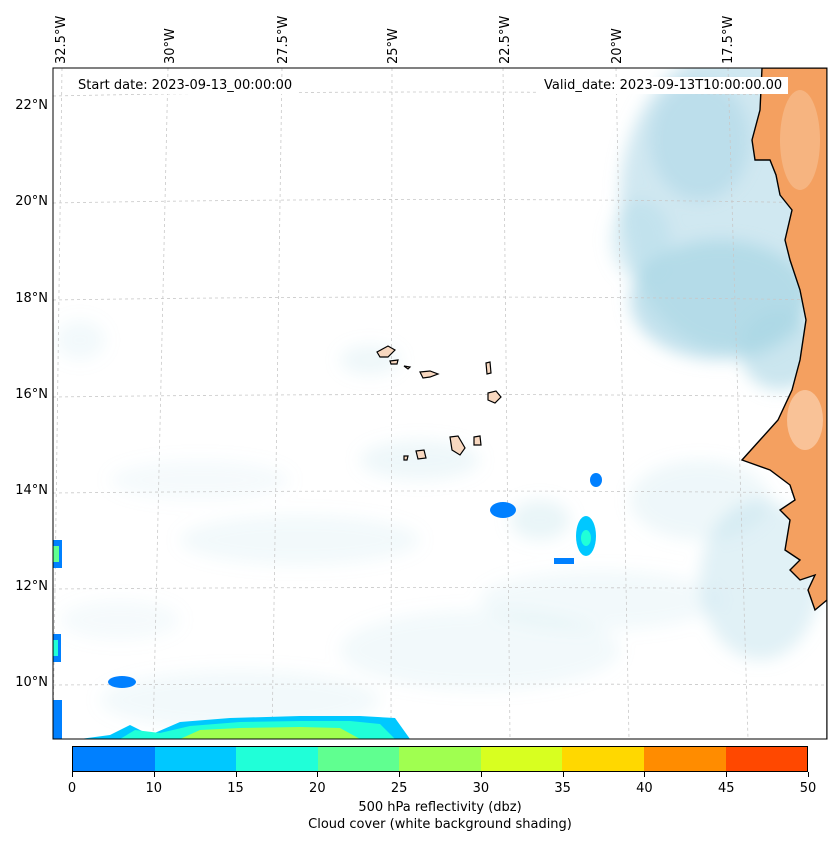  Describe the element at coordinates (663, 85) in the screenshot. I see `valid-date-label: Valid_date: 2023-09-13T10:00:00.00` at that location.